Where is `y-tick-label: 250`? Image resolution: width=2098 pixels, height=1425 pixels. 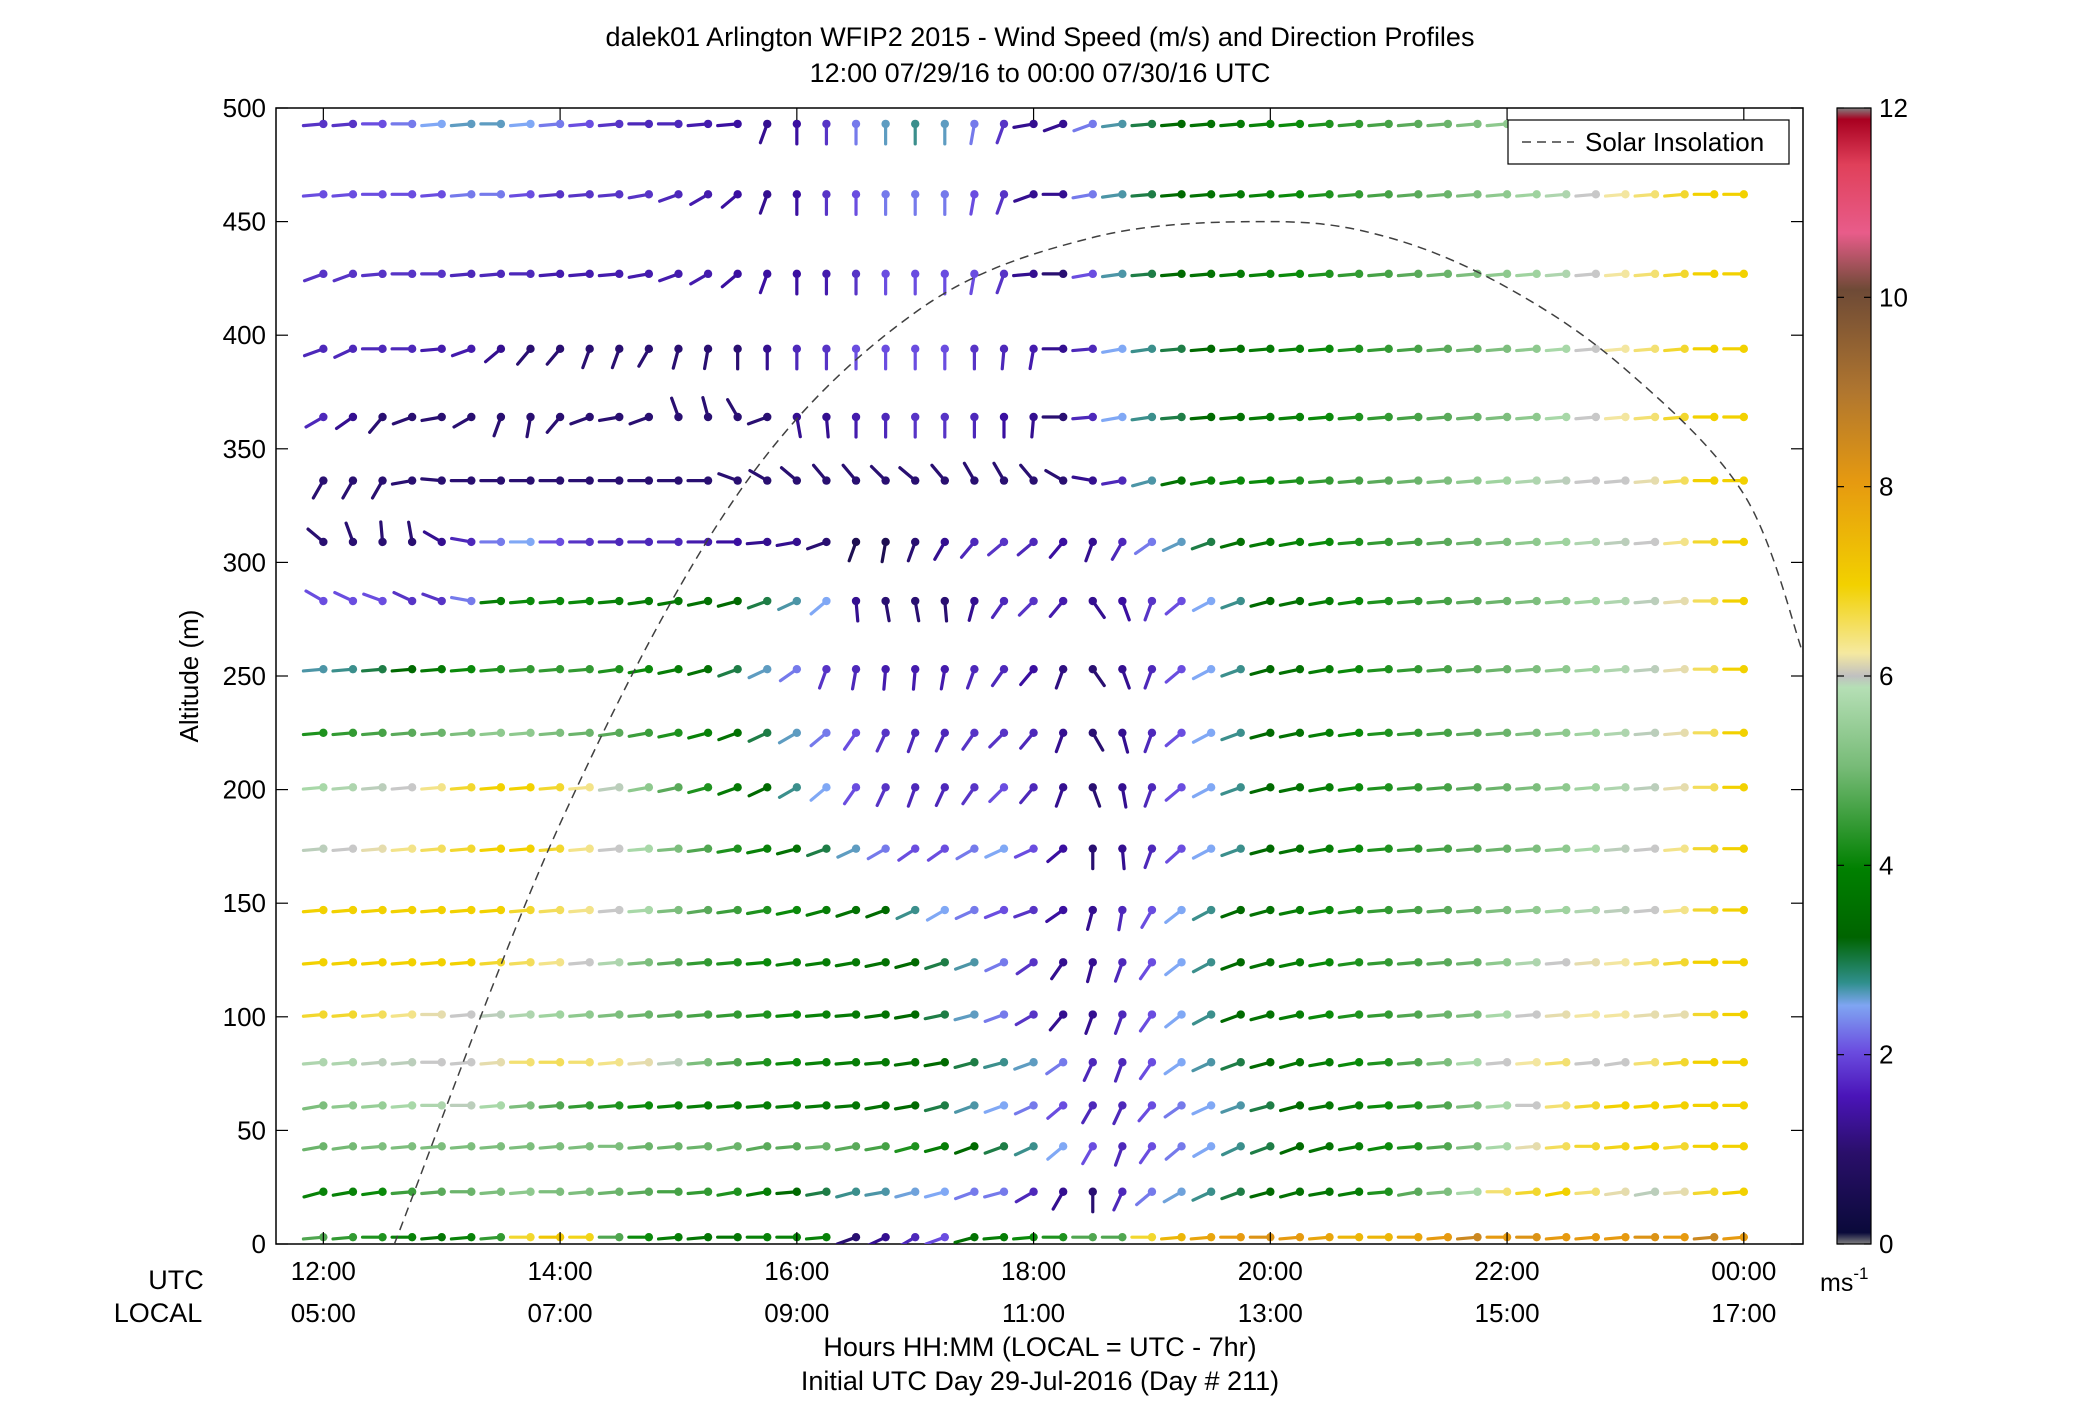 y-tick-label: 250 is located at coordinates (244, 676).